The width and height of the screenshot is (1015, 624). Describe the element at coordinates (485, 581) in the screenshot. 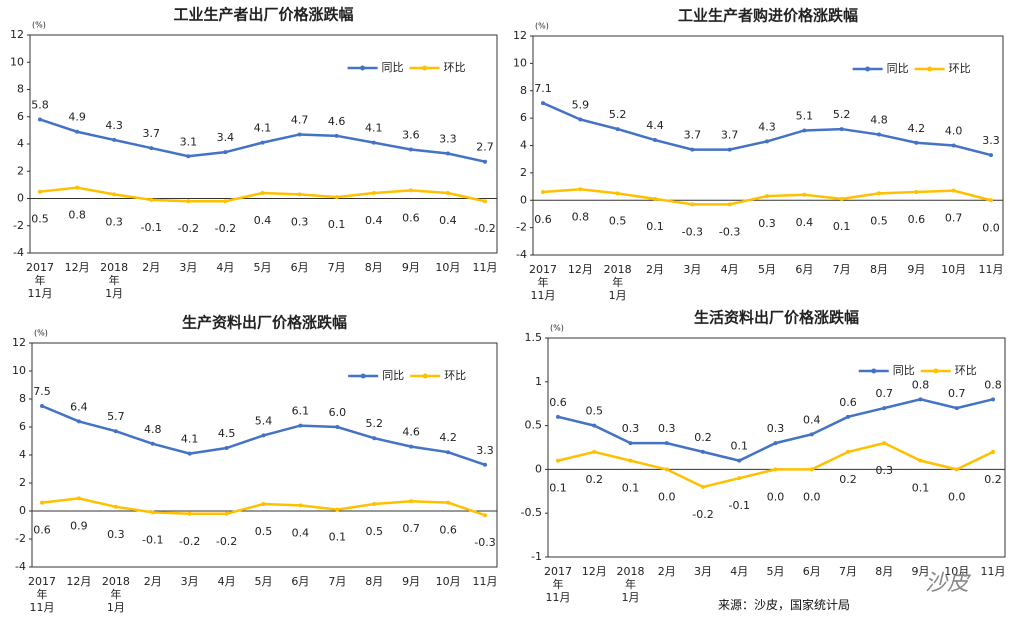

I see `x-tick-label: 11月` at that location.